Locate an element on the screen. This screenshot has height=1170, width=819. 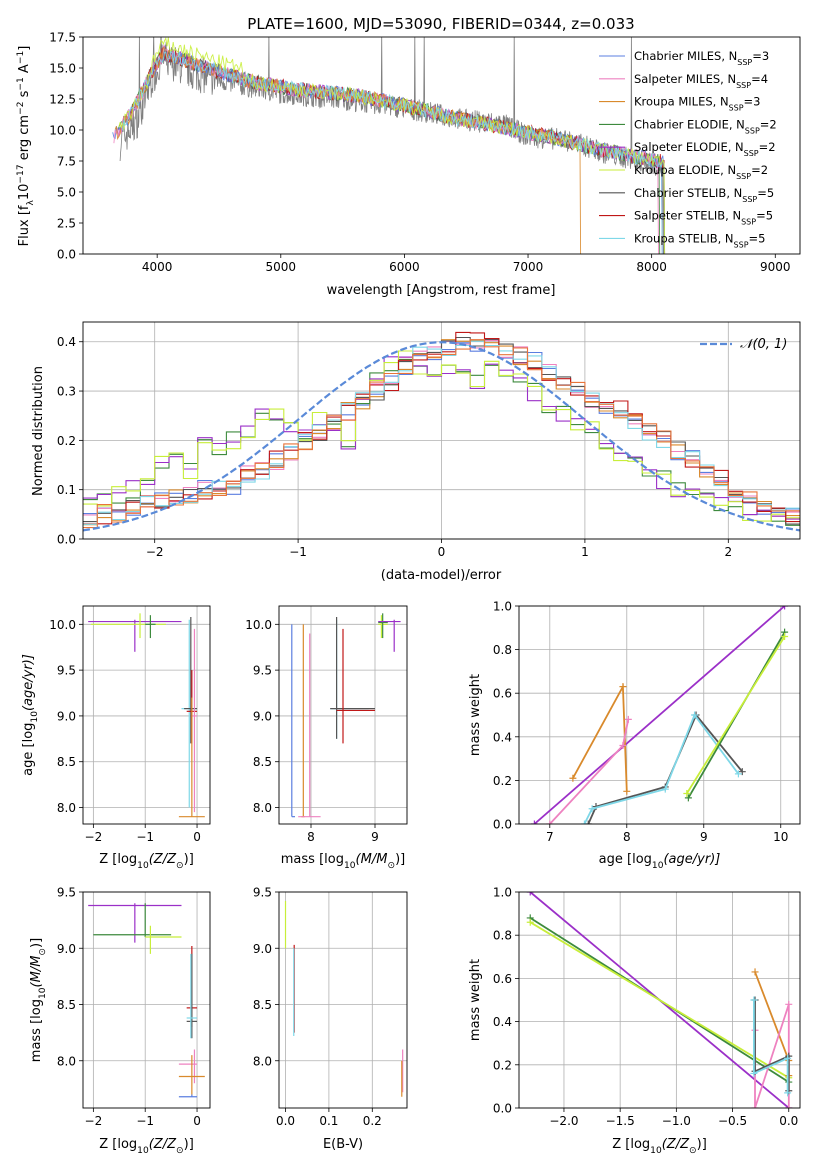
legend-label-chabrier_miles: Chabrier MILES, NSSP=3 is located at coordinates (701, 58).